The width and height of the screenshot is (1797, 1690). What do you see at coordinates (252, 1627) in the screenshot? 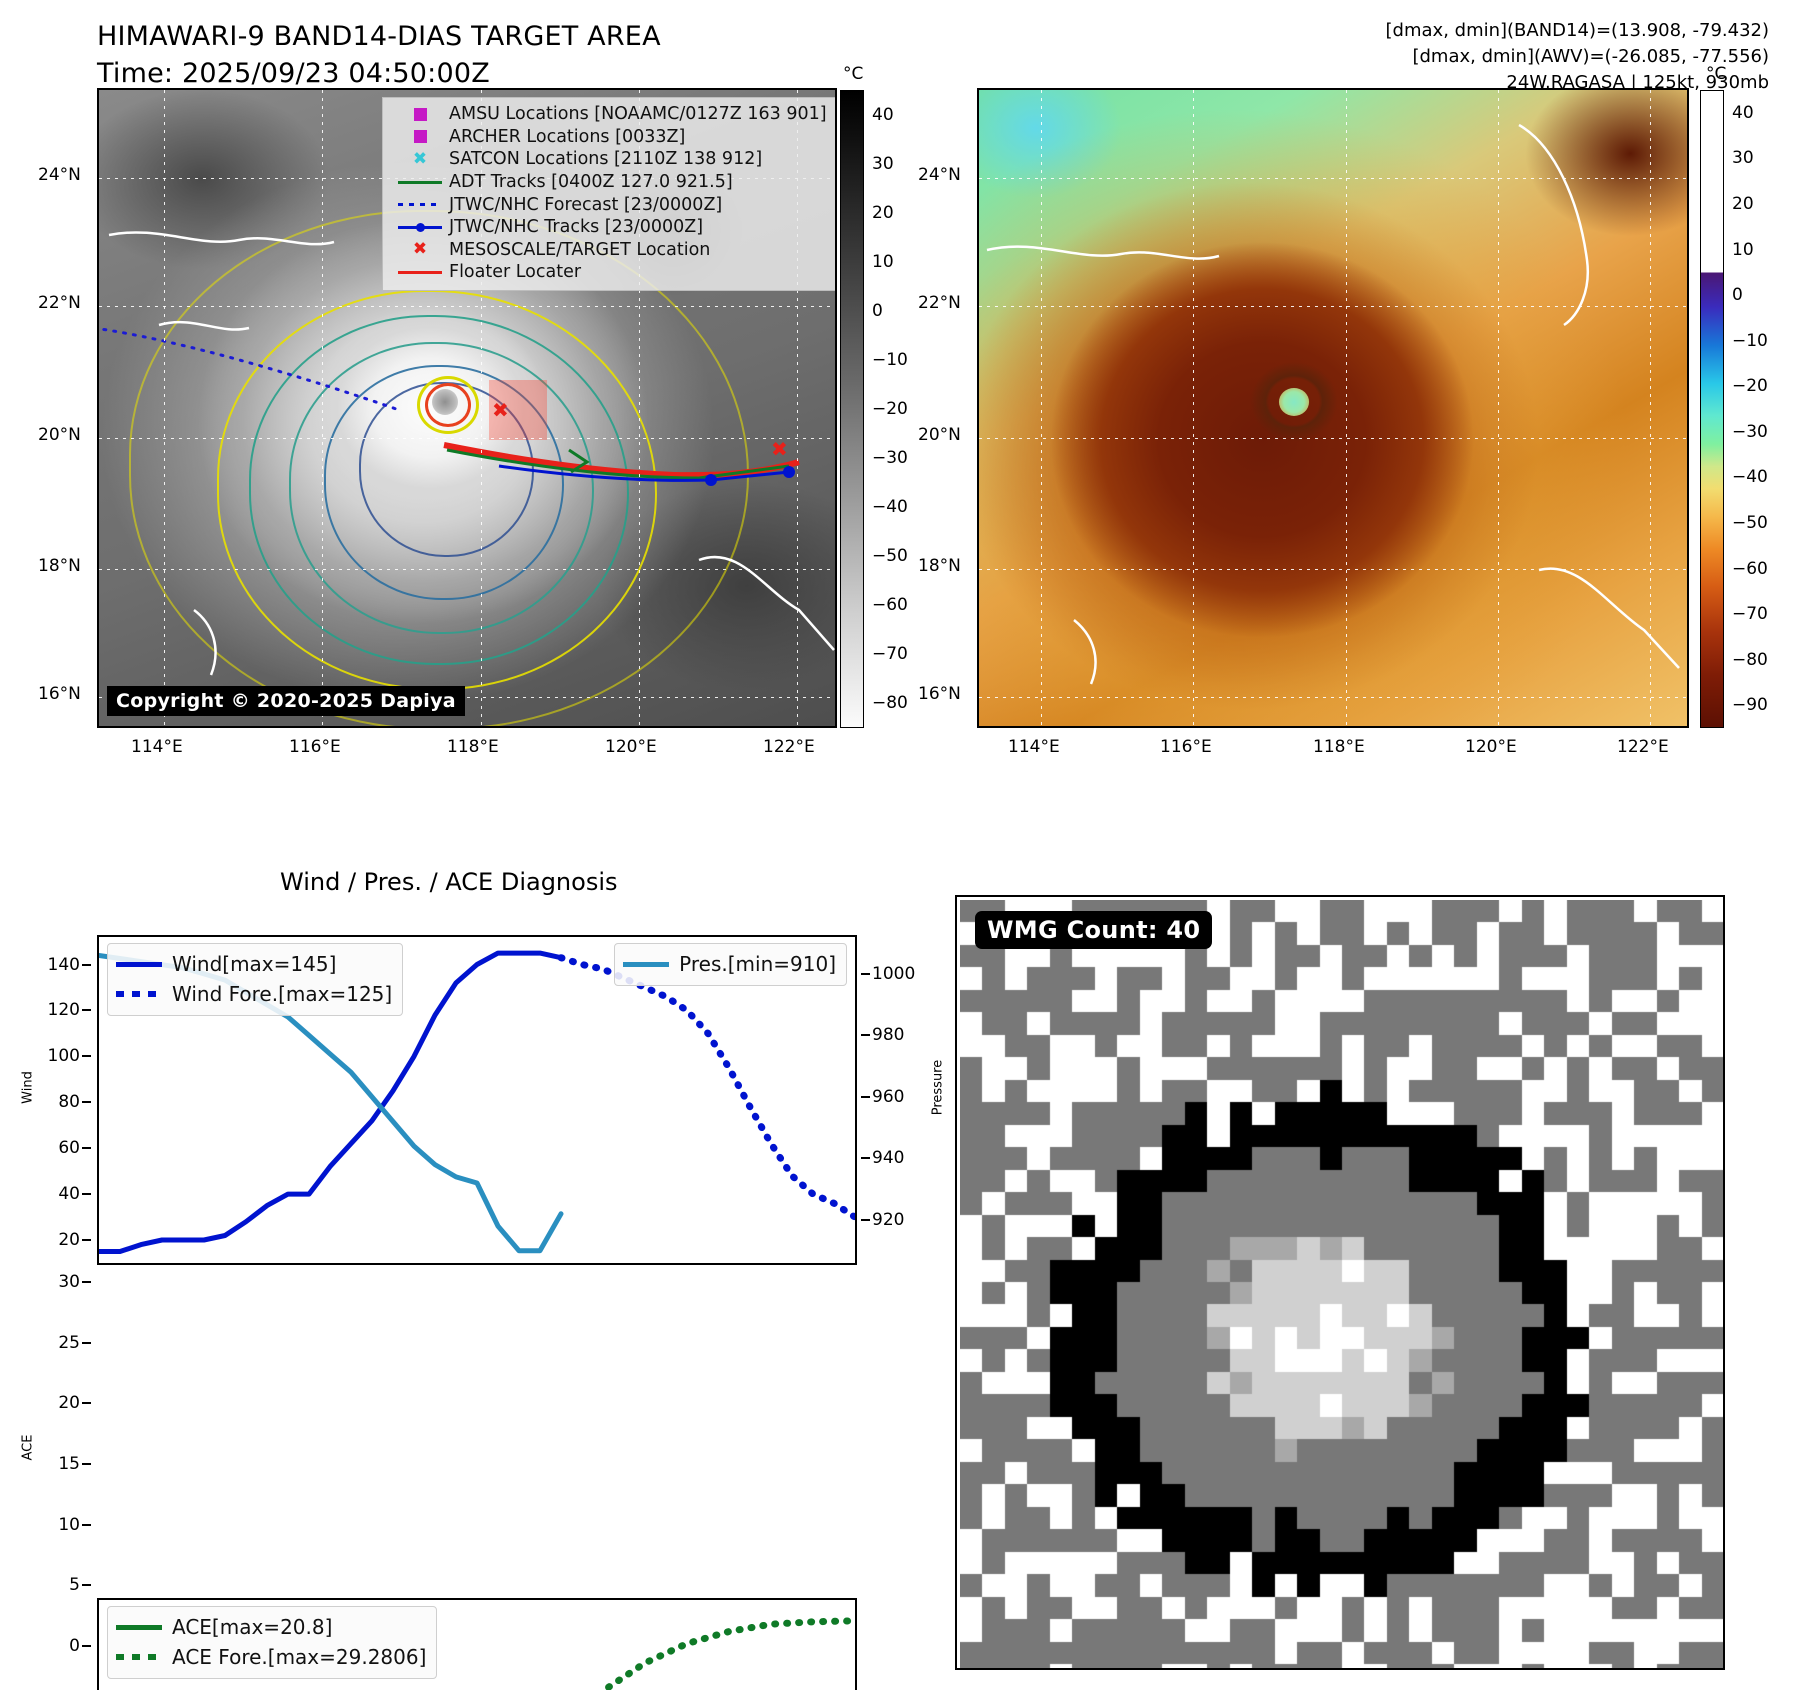
I see `legend-label: ACE[max=20.8]` at bounding box center [252, 1627].